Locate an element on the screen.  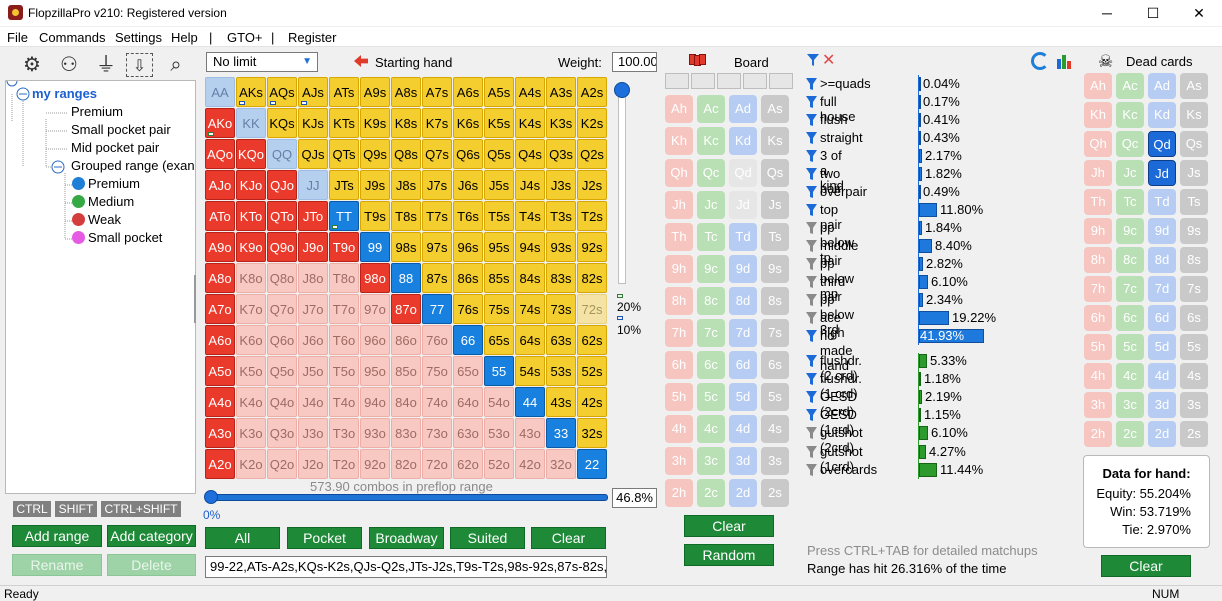
hand-cell: A8o is located at coordinates (220, 278).